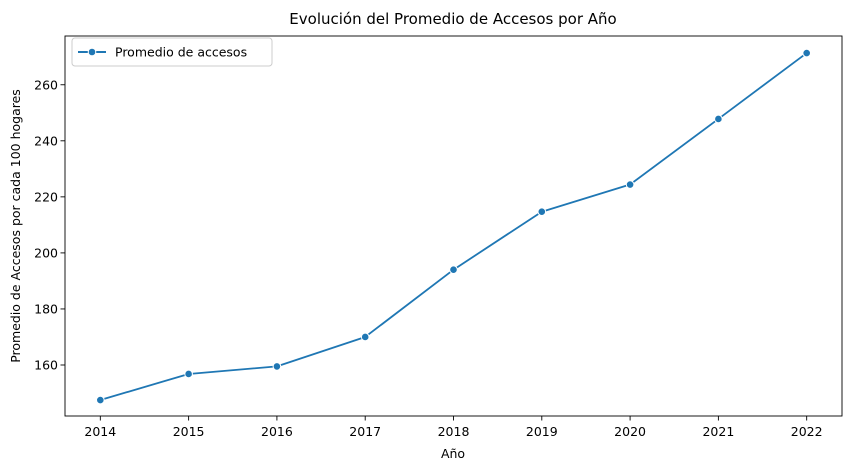 The height and width of the screenshot is (471, 850). What do you see at coordinates (189, 431) in the screenshot?
I see `x-tick-label: 2015` at bounding box center [189, 431].